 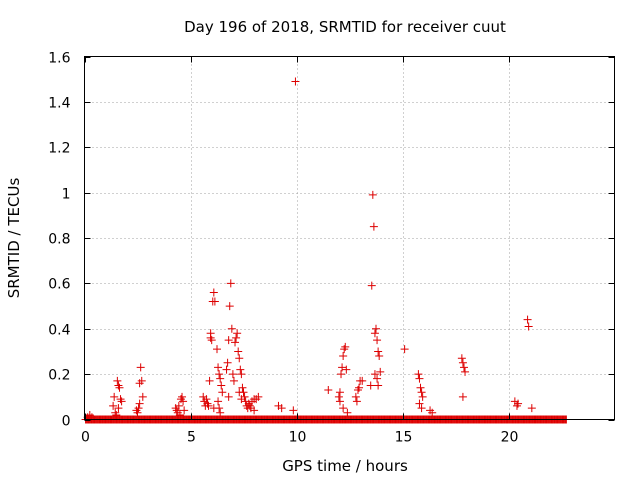 I want to click on y-tick-labels: 0 0.2 0.4 0.6 0.8 1 1.2 1.4 1.6, so click(x=59, y=240).